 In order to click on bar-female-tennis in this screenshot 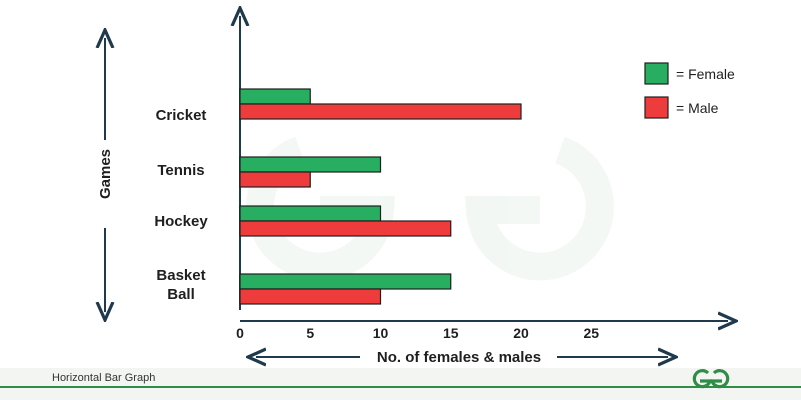, I will do `click(310, 164)`.